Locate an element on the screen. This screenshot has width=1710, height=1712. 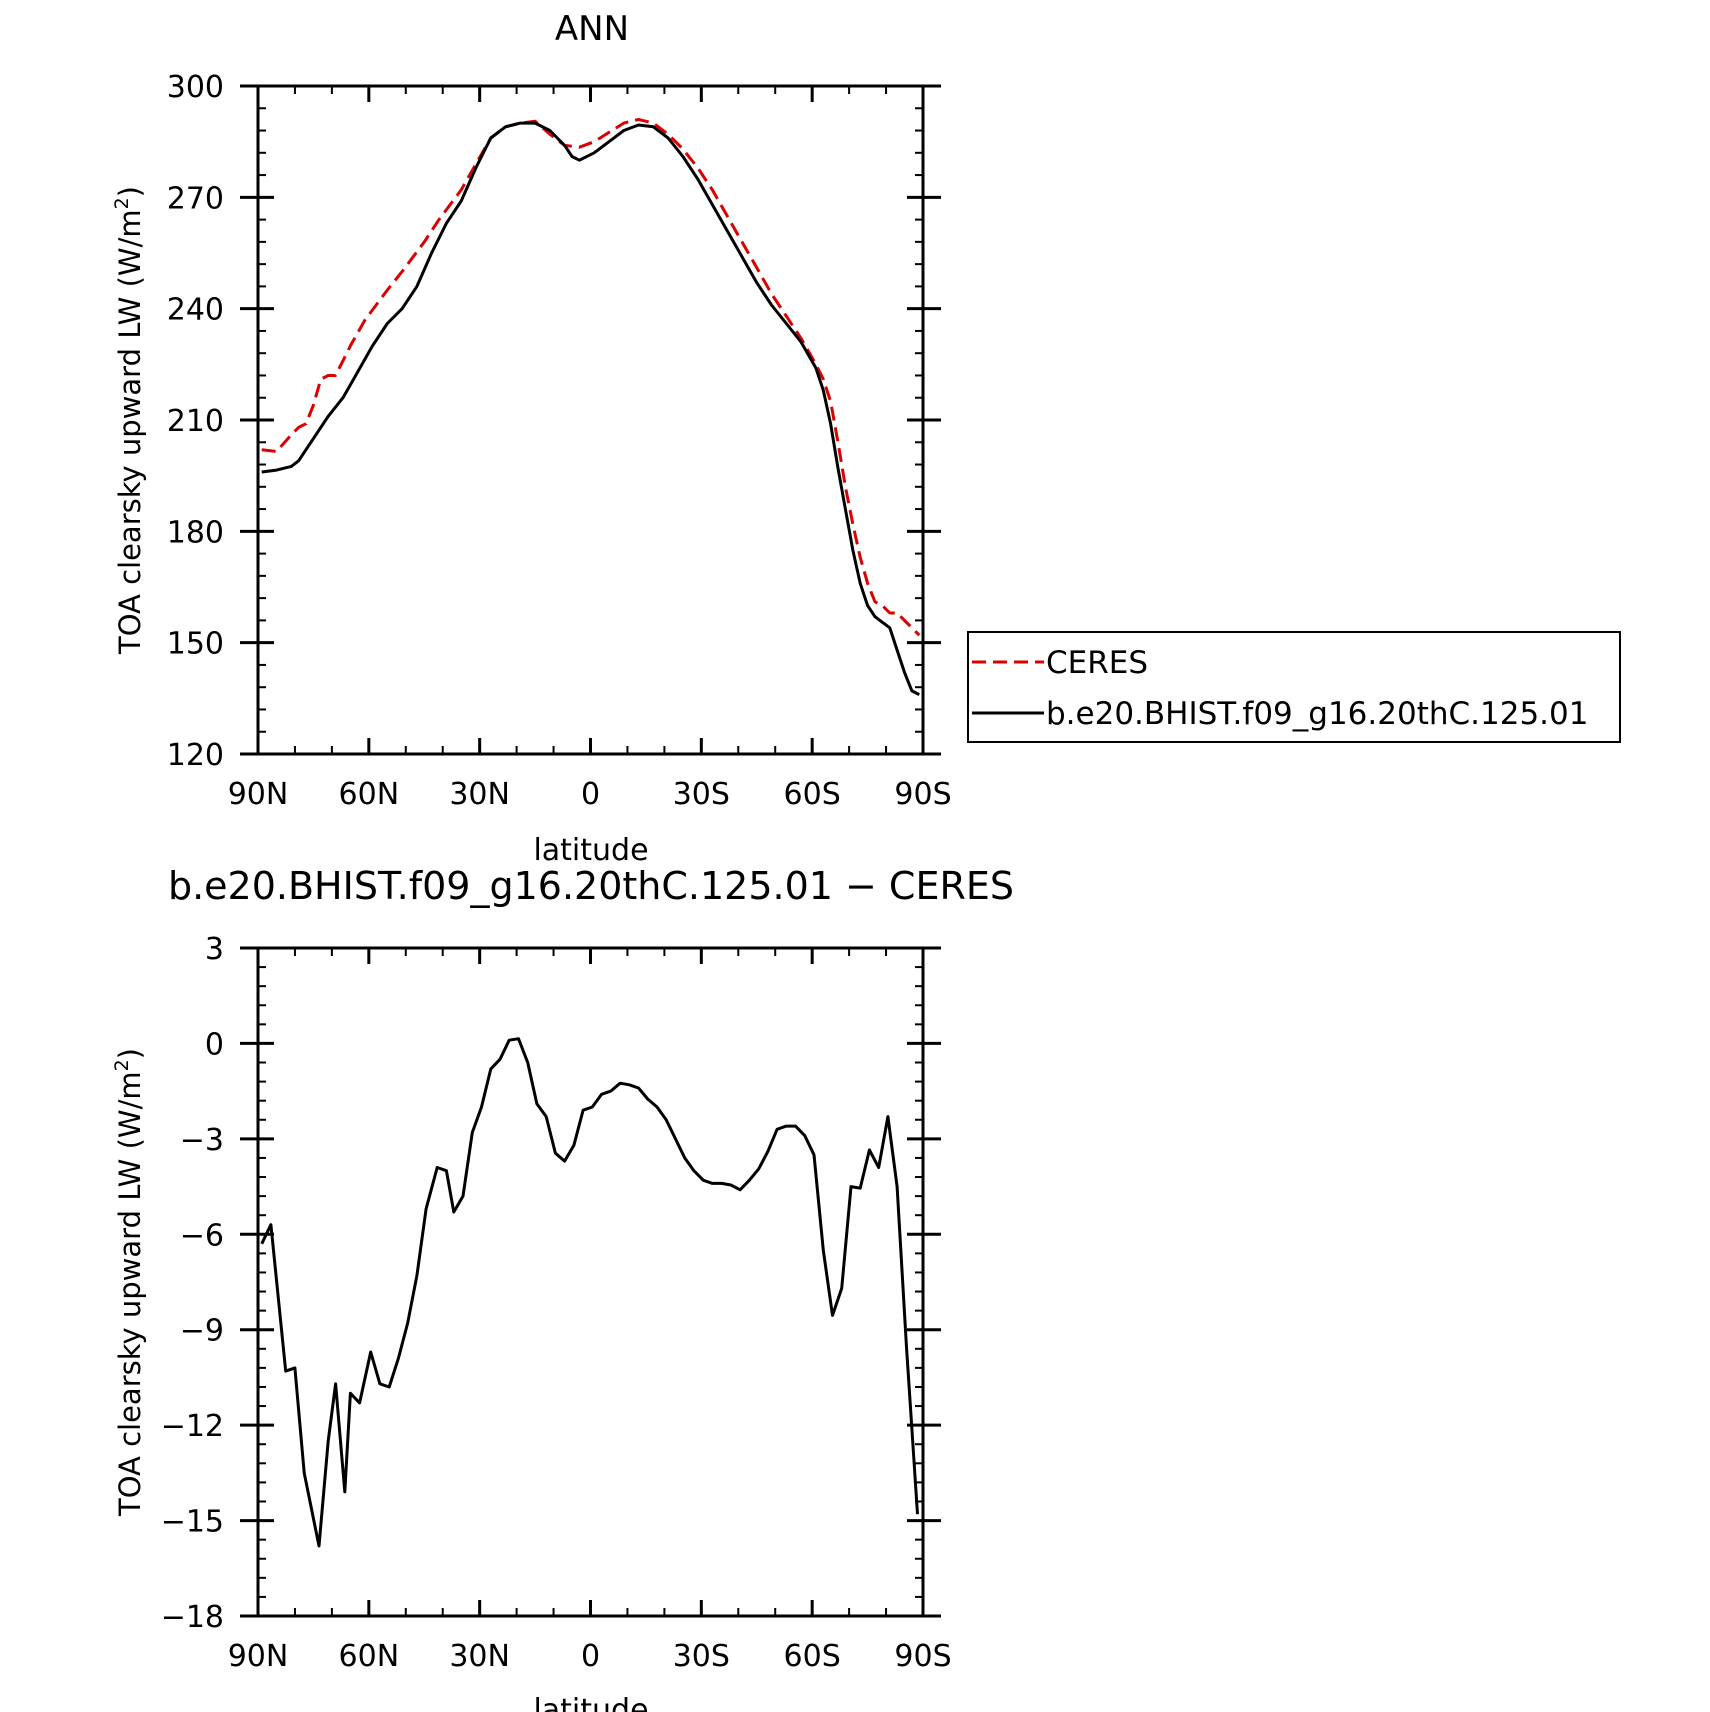
bottom-y-tick-label: −3 is located at coordinates (202, 1140).